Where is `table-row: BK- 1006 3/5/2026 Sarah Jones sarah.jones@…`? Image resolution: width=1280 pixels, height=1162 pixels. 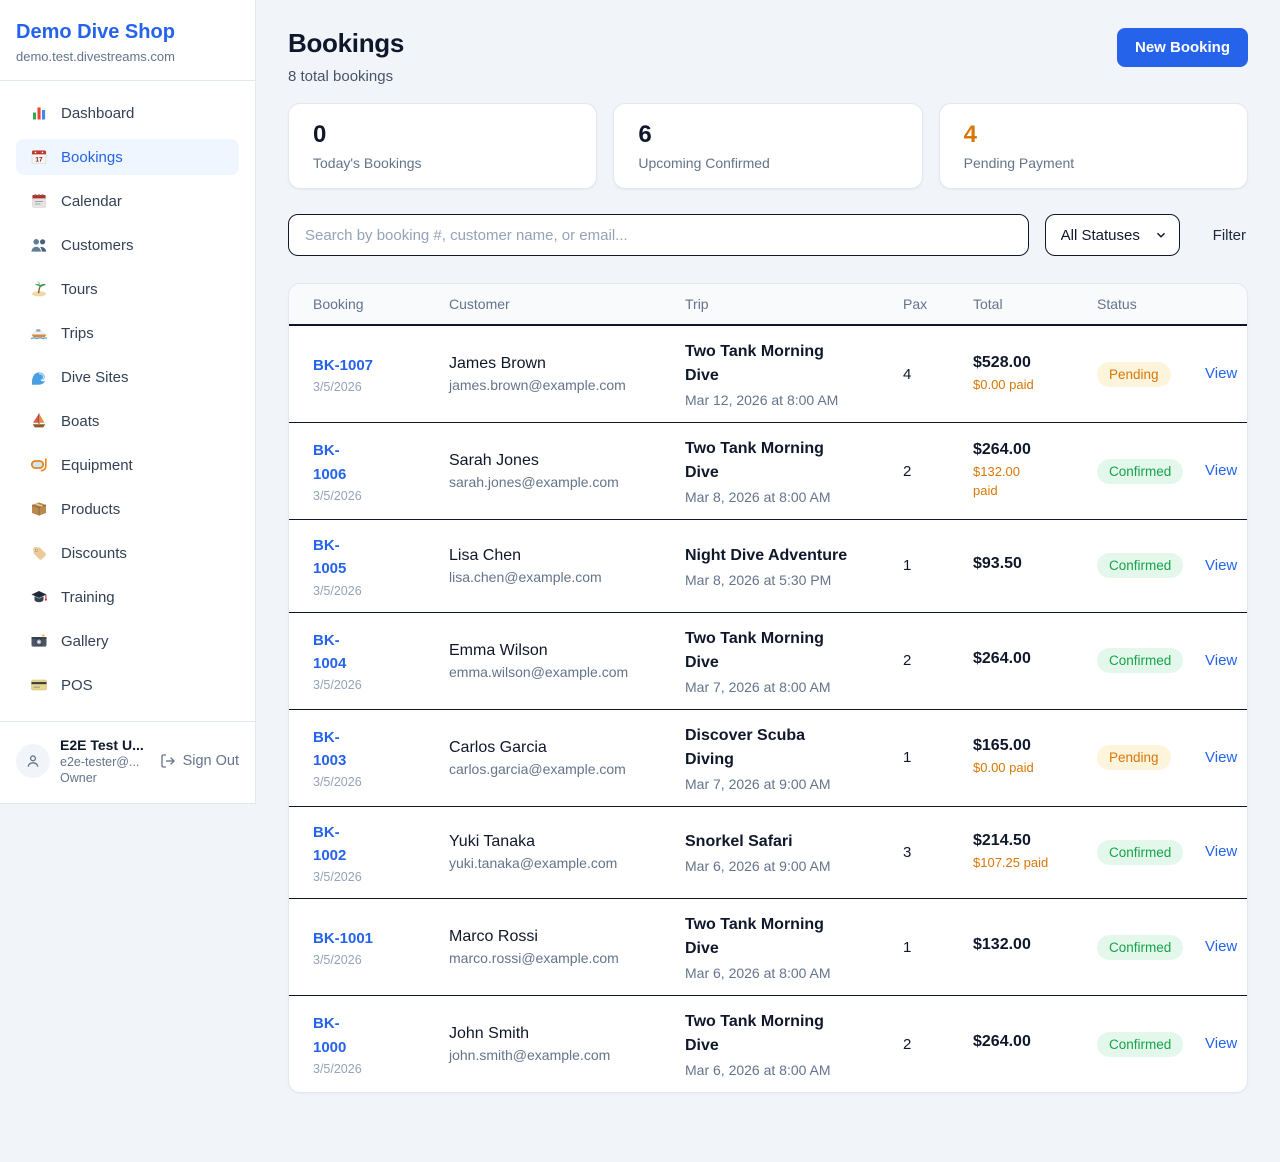
table-row: BK- 1006 3/5/2026 Sarah Jones sarah.jones@… is located at coordinates (768, 471).